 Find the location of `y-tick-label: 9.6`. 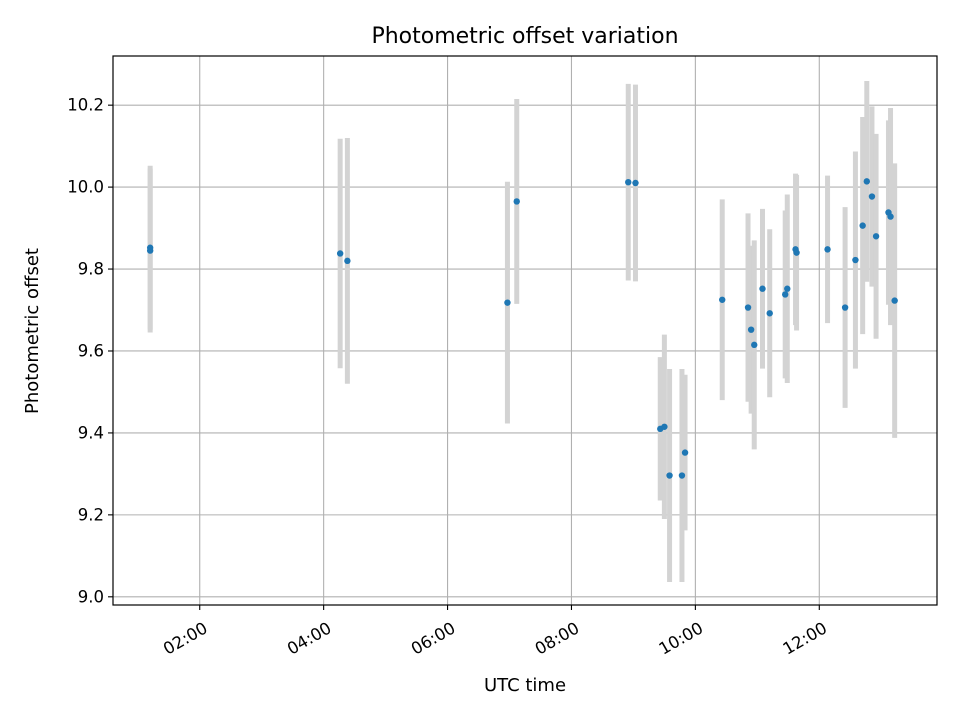

y-tick-label: 9.6 is located at coordinates (91, 350).